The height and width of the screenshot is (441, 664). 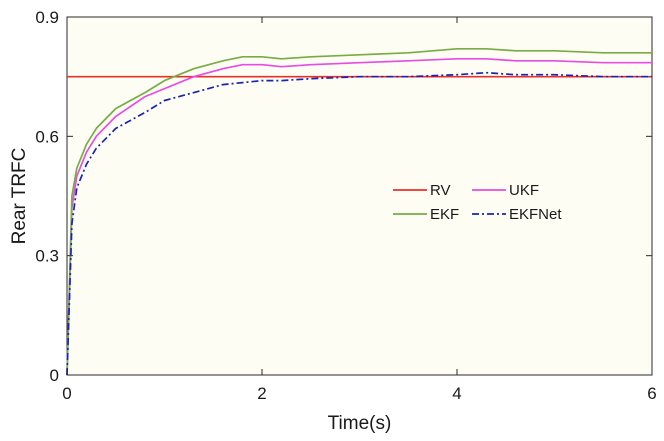 What do you see at coordinates (19, 196) in the screenshot?
I see `y-axis-label: Rear TRFC` at bounding box center [19, 196].